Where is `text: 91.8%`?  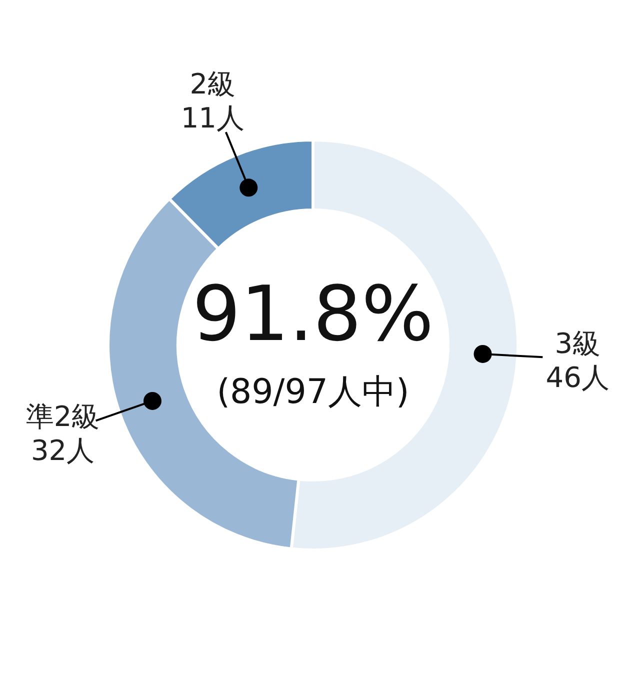
text: 91.8% is located at coordinates (313, 313).